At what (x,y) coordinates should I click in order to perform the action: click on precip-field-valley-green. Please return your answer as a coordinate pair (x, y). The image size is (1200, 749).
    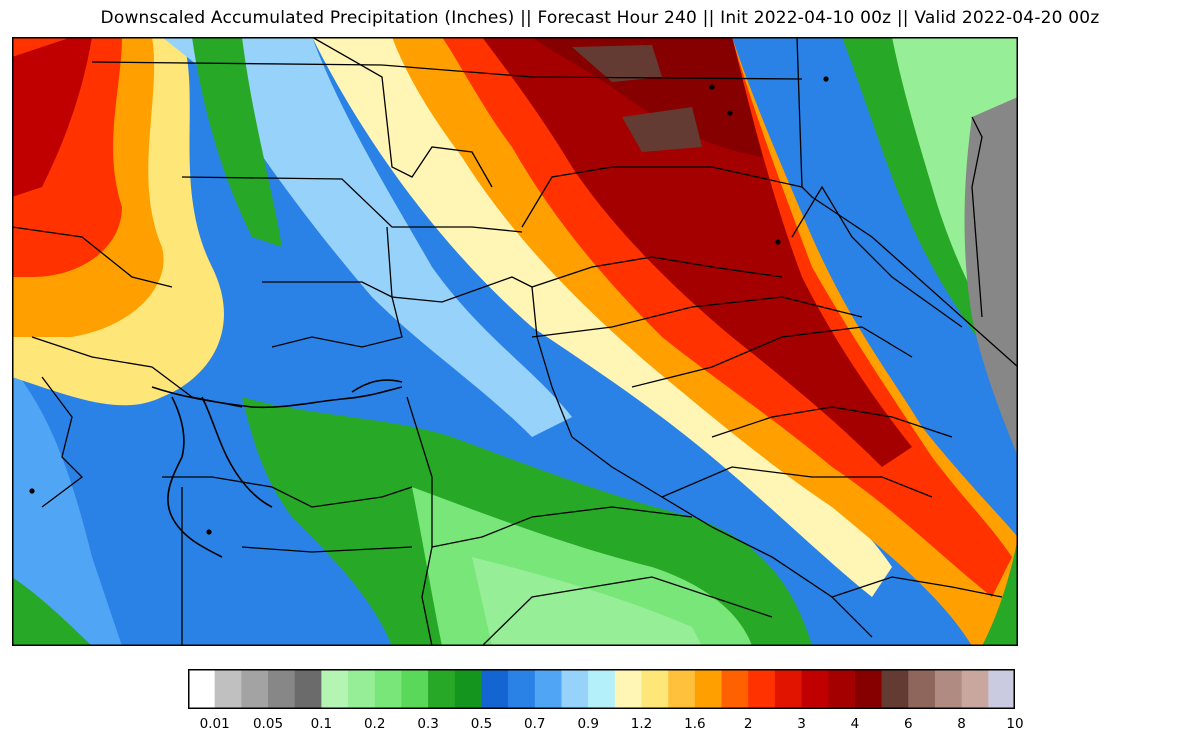
    Looking at the image, I should click on (237, 142).